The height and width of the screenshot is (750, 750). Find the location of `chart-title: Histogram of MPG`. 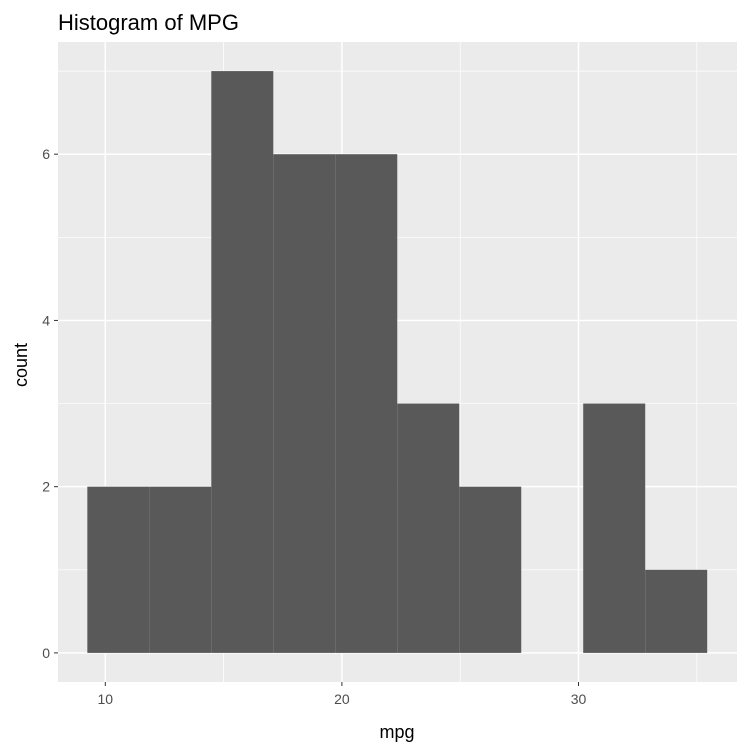

chart-title: Histogram of MPG is located at coordinates (148, 22).